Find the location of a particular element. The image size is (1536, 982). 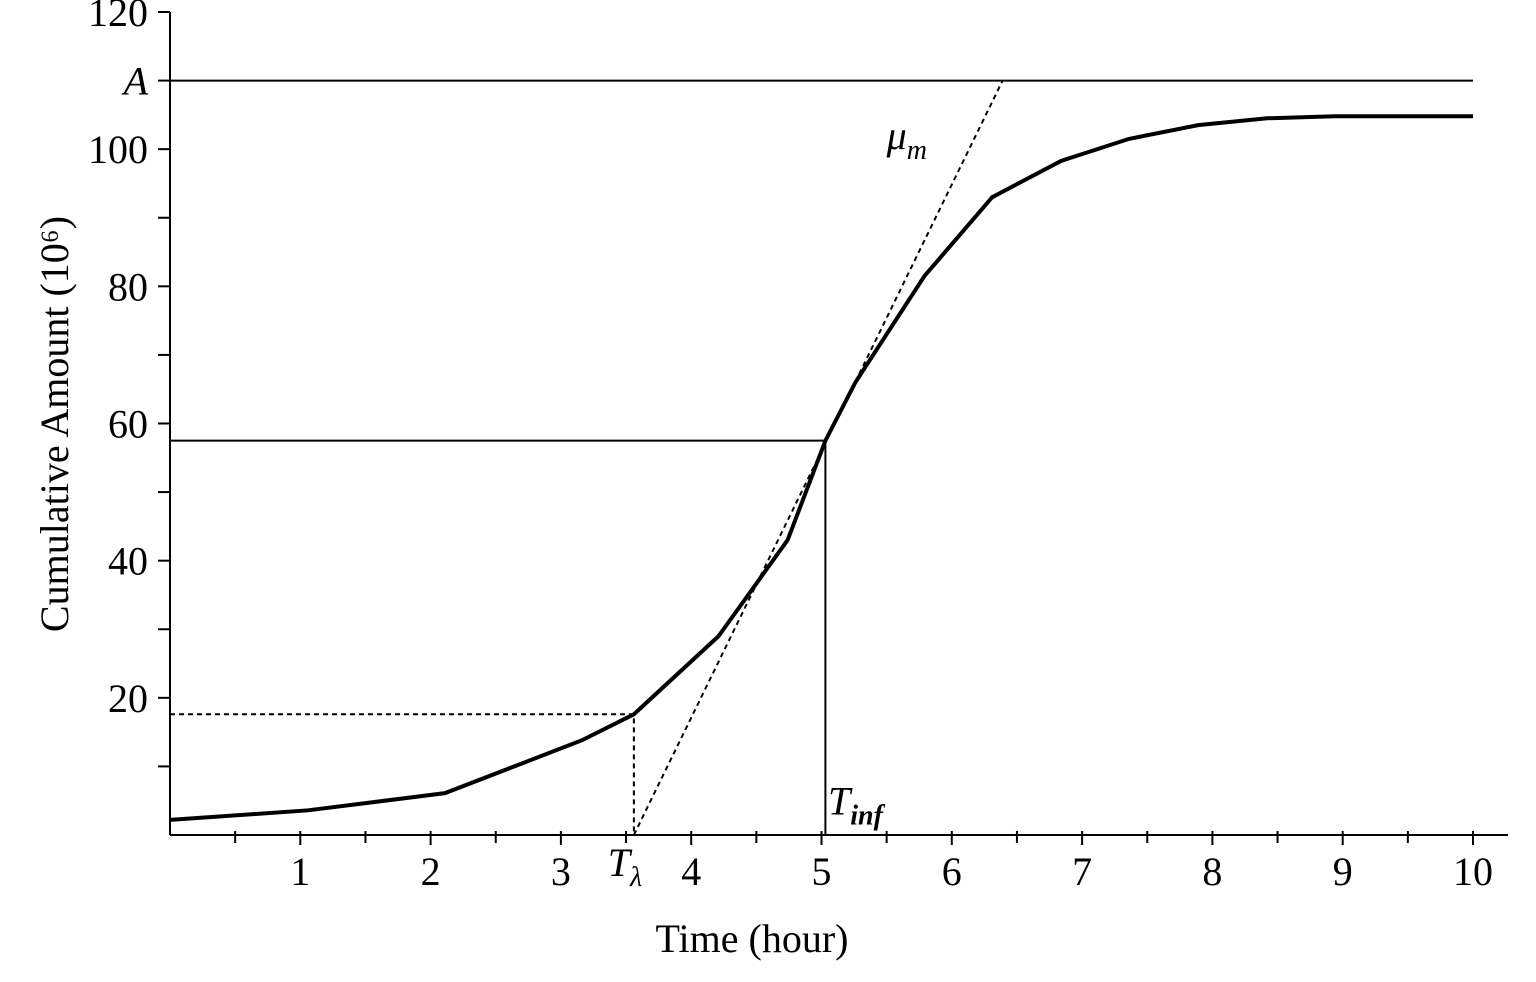

annotation-sub: inf is located at coordinates (867, 815).